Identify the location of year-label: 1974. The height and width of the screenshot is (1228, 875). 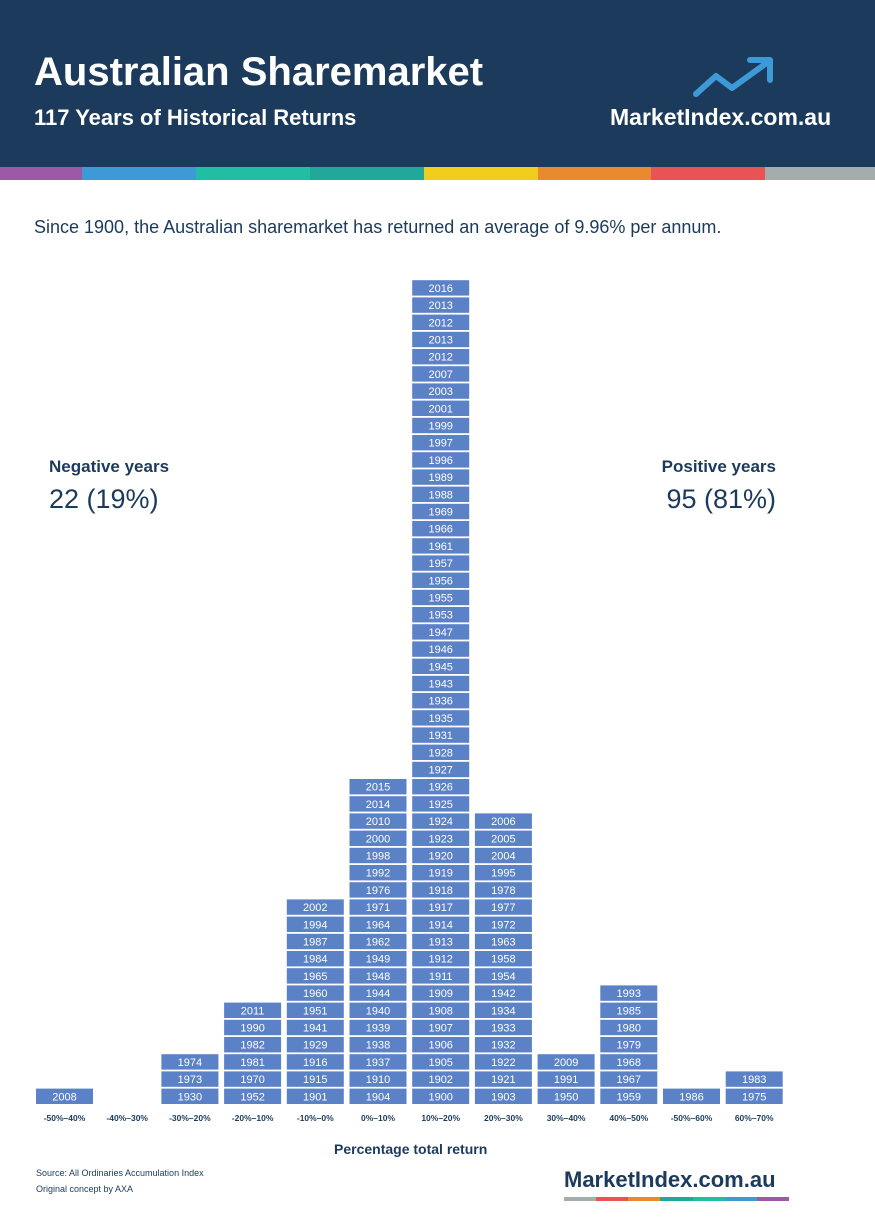
(190, 1063).